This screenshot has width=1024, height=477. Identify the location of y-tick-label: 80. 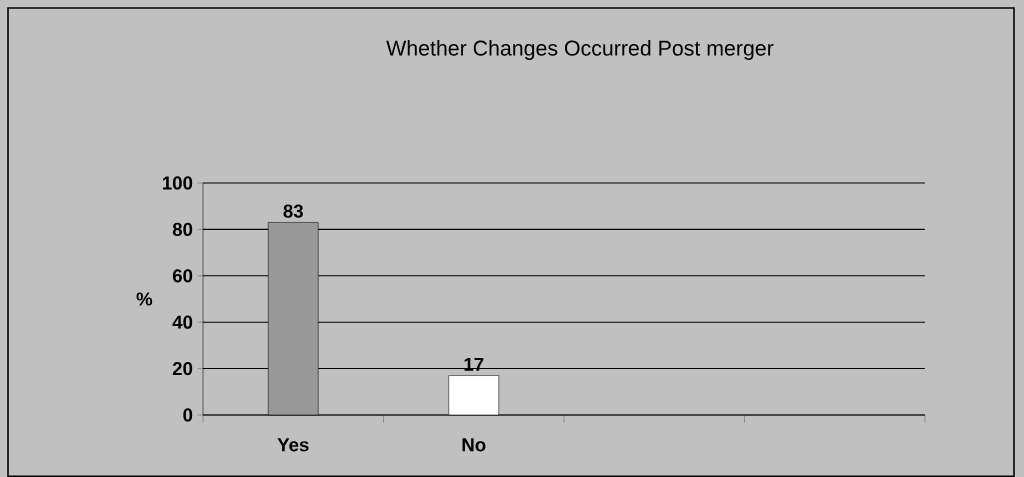
(182, 229).